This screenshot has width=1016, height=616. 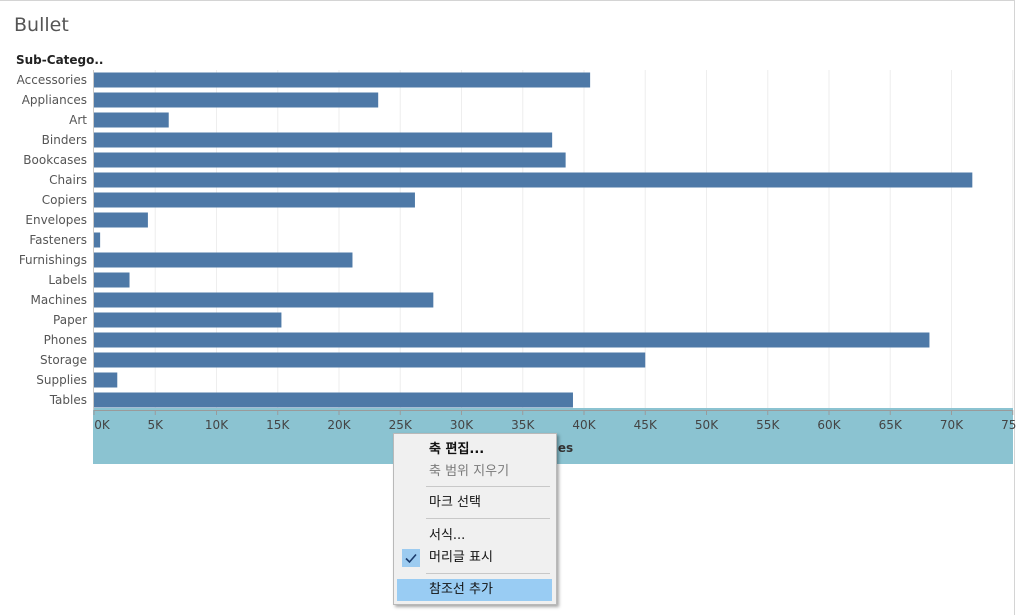 I want to click on x-tick-label: 25K, so click(x=401, y=425).